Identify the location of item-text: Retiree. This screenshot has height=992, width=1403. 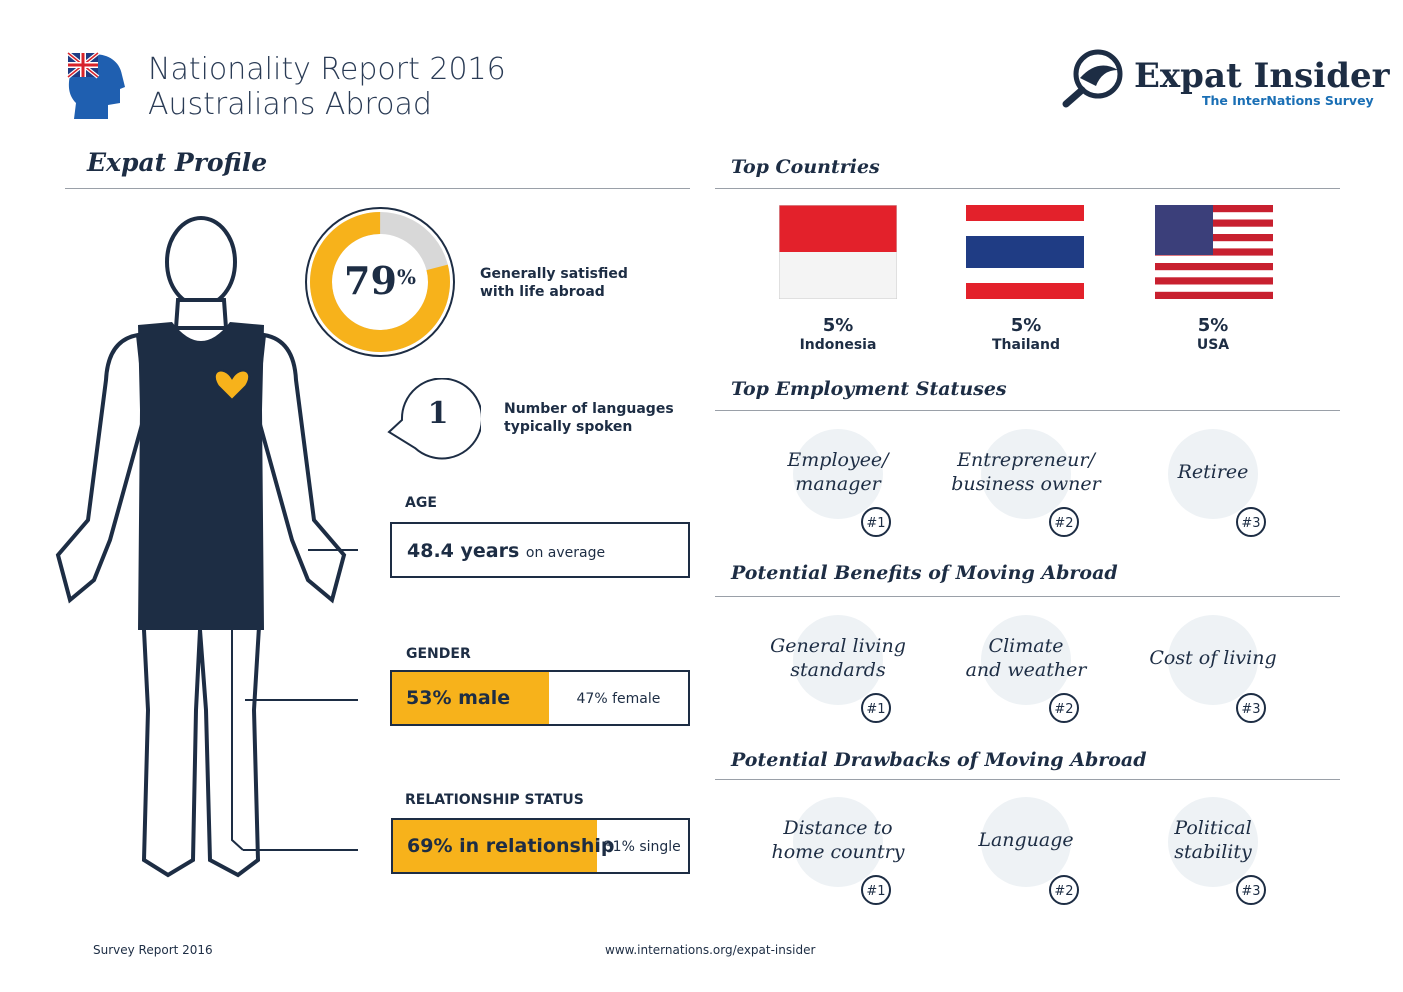
(1213, 472).